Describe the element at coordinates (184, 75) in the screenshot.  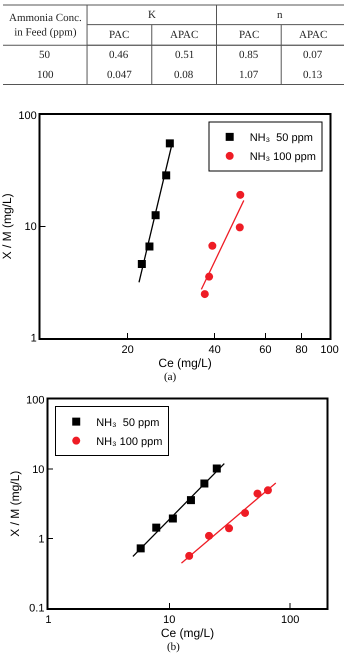
I see `text: 0.08` at that location.